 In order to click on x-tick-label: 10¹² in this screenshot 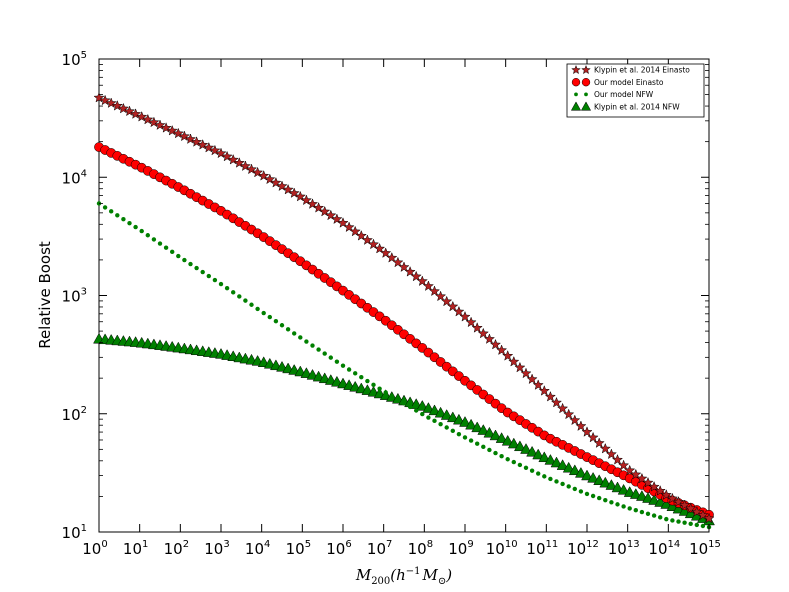, I will do `click(583, 548)`.